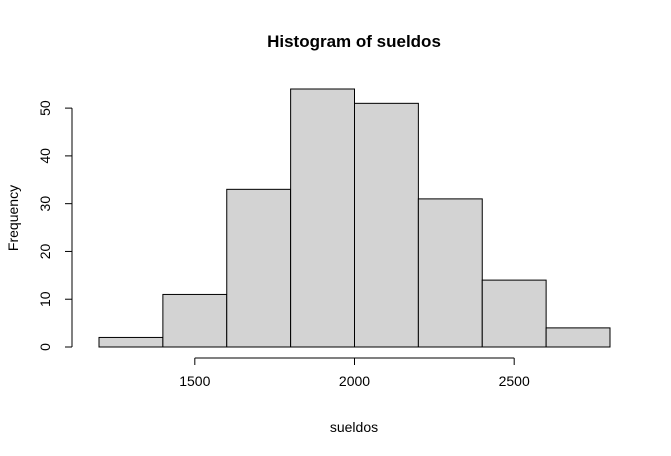 The width and height of the screenshot is (671, 456). I want to click on y-tick-label: 40, so click(45, 156).